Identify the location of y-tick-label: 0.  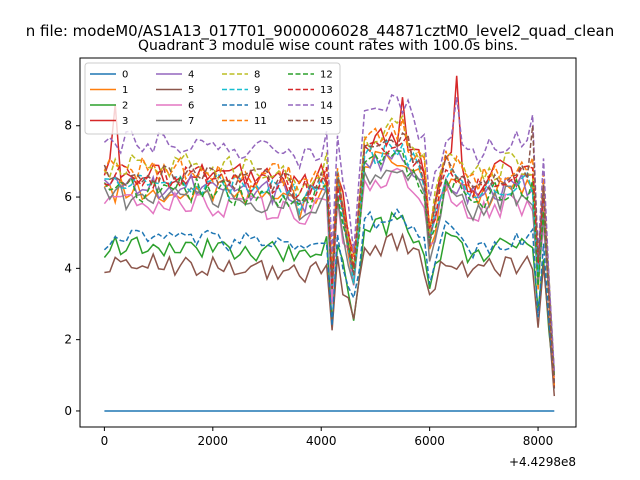
(68, 411).